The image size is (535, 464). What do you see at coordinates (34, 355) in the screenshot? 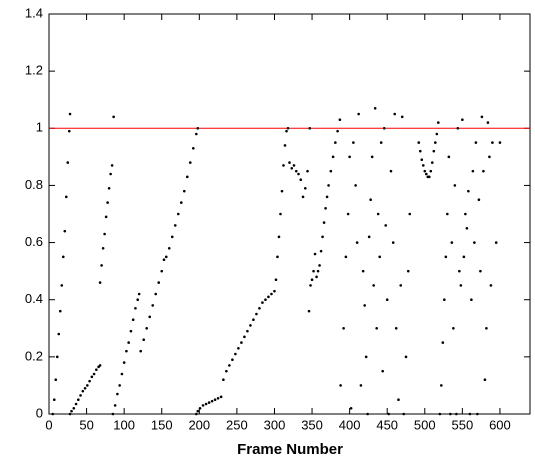
I see `y-tick-label: 0.2` at bounding box center [34, 355].